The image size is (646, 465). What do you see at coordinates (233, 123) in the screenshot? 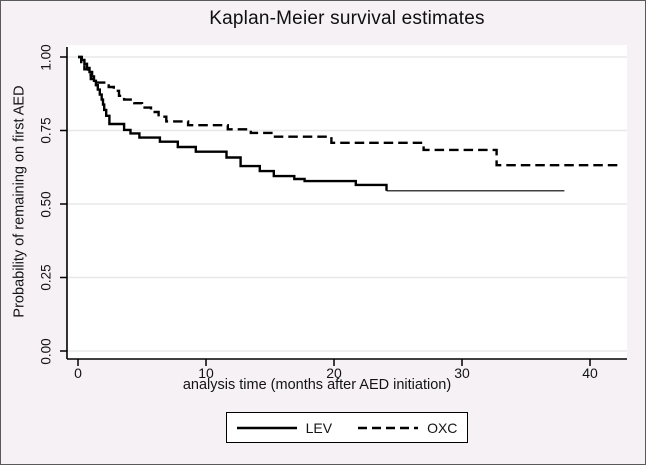
I see `series-line-lev` at bounding box center [233, 123].